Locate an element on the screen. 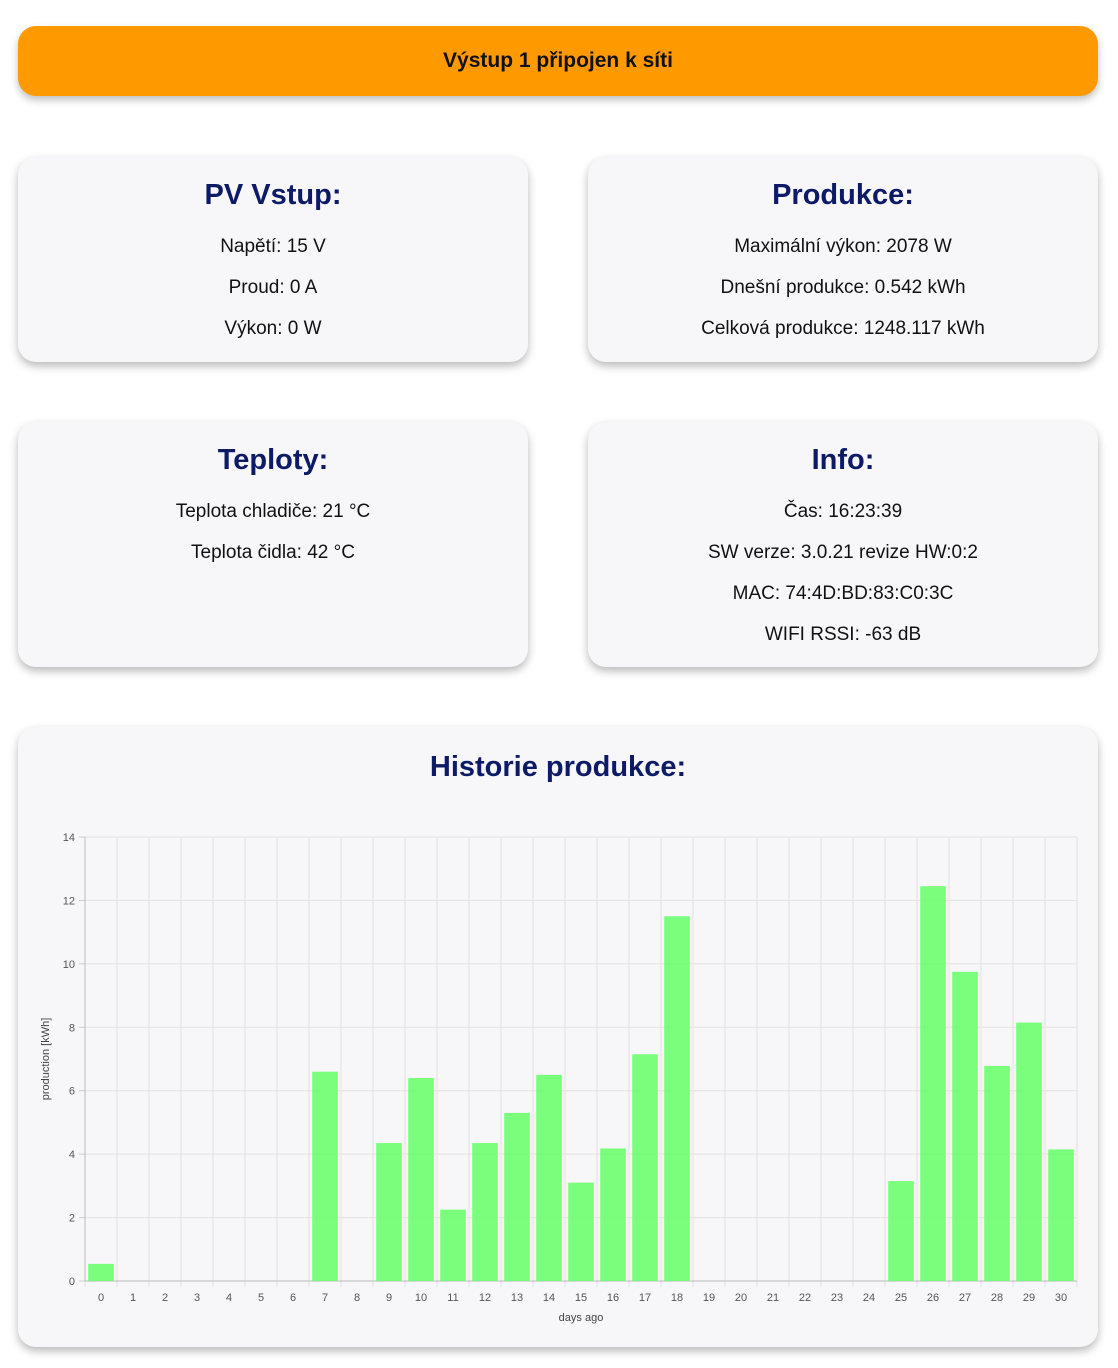  x-tick-label: 2 is located at coordinates (165, 1298).